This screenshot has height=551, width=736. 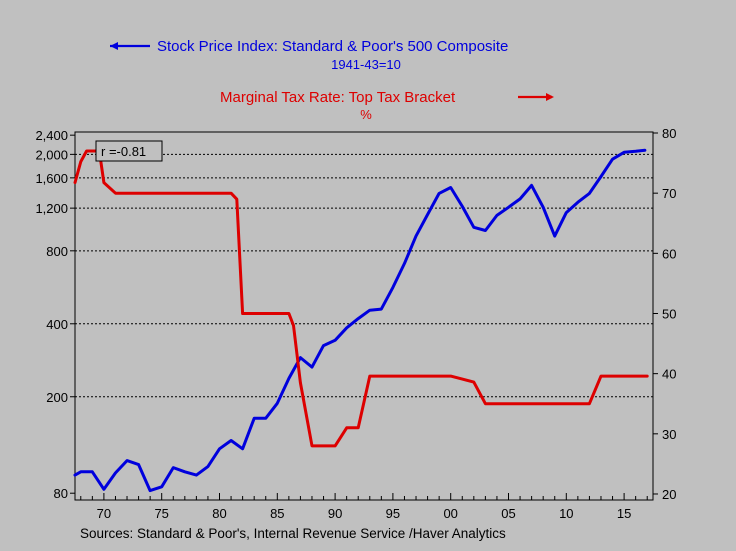 I want to click on legend-tax-label: Marginal Tax Rate: Top Tax Bracket, so click(x=338, y=97).